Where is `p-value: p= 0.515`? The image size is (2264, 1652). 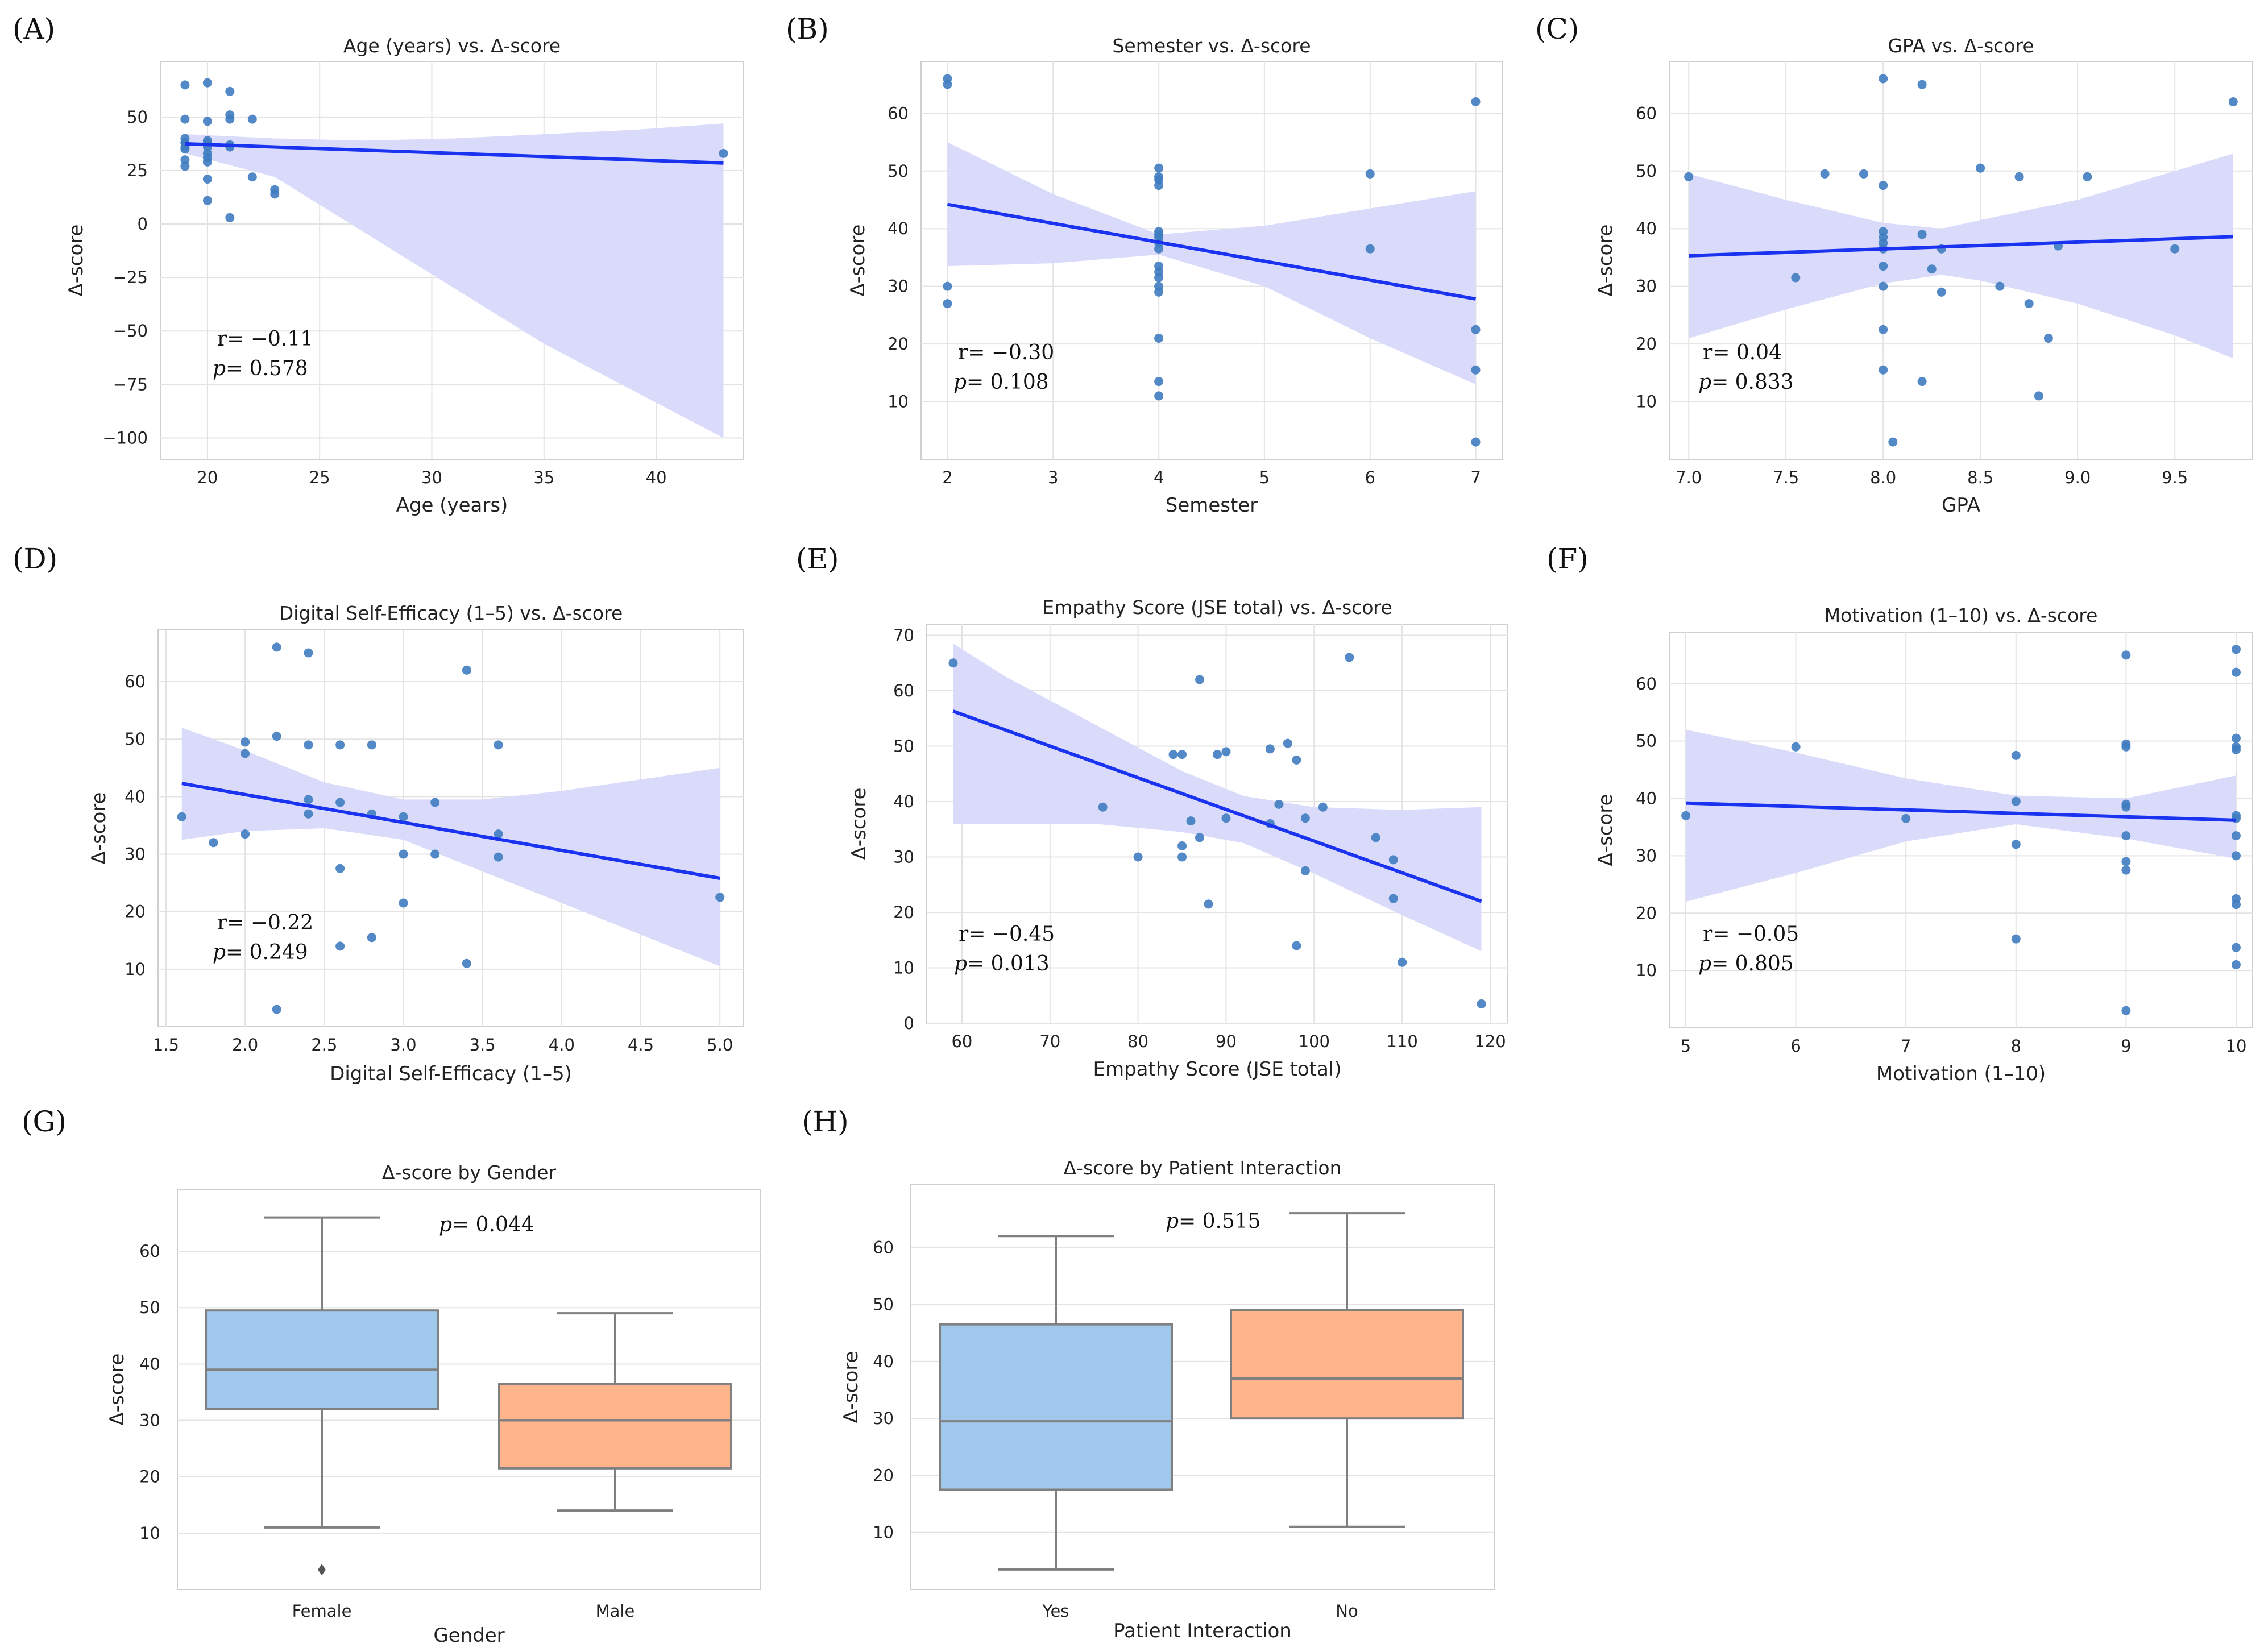 p-value: p= 0.515 is located at coordinates (1213, 1221).